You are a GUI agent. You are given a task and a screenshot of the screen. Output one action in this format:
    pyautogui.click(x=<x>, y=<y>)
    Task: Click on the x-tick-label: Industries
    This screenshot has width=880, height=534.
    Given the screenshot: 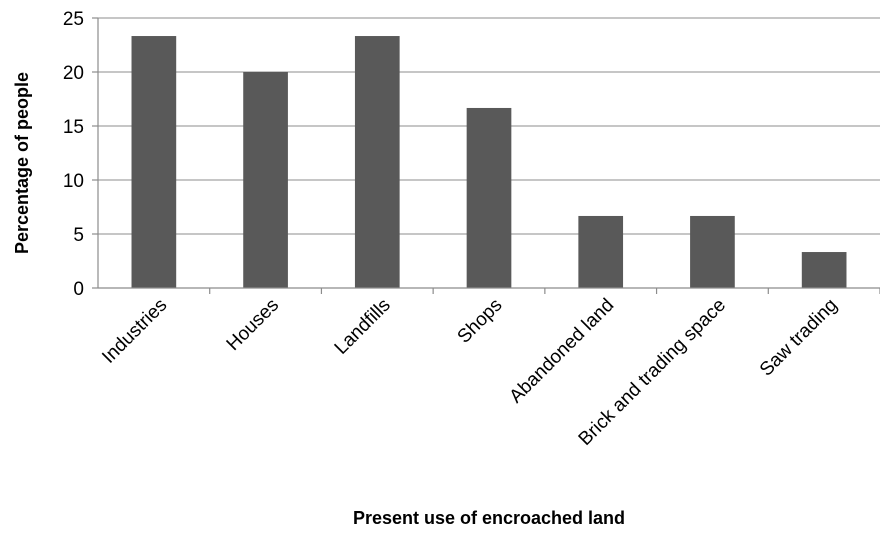 What is the action you would take?
    pyautogui.click(x=134, y=331)
    